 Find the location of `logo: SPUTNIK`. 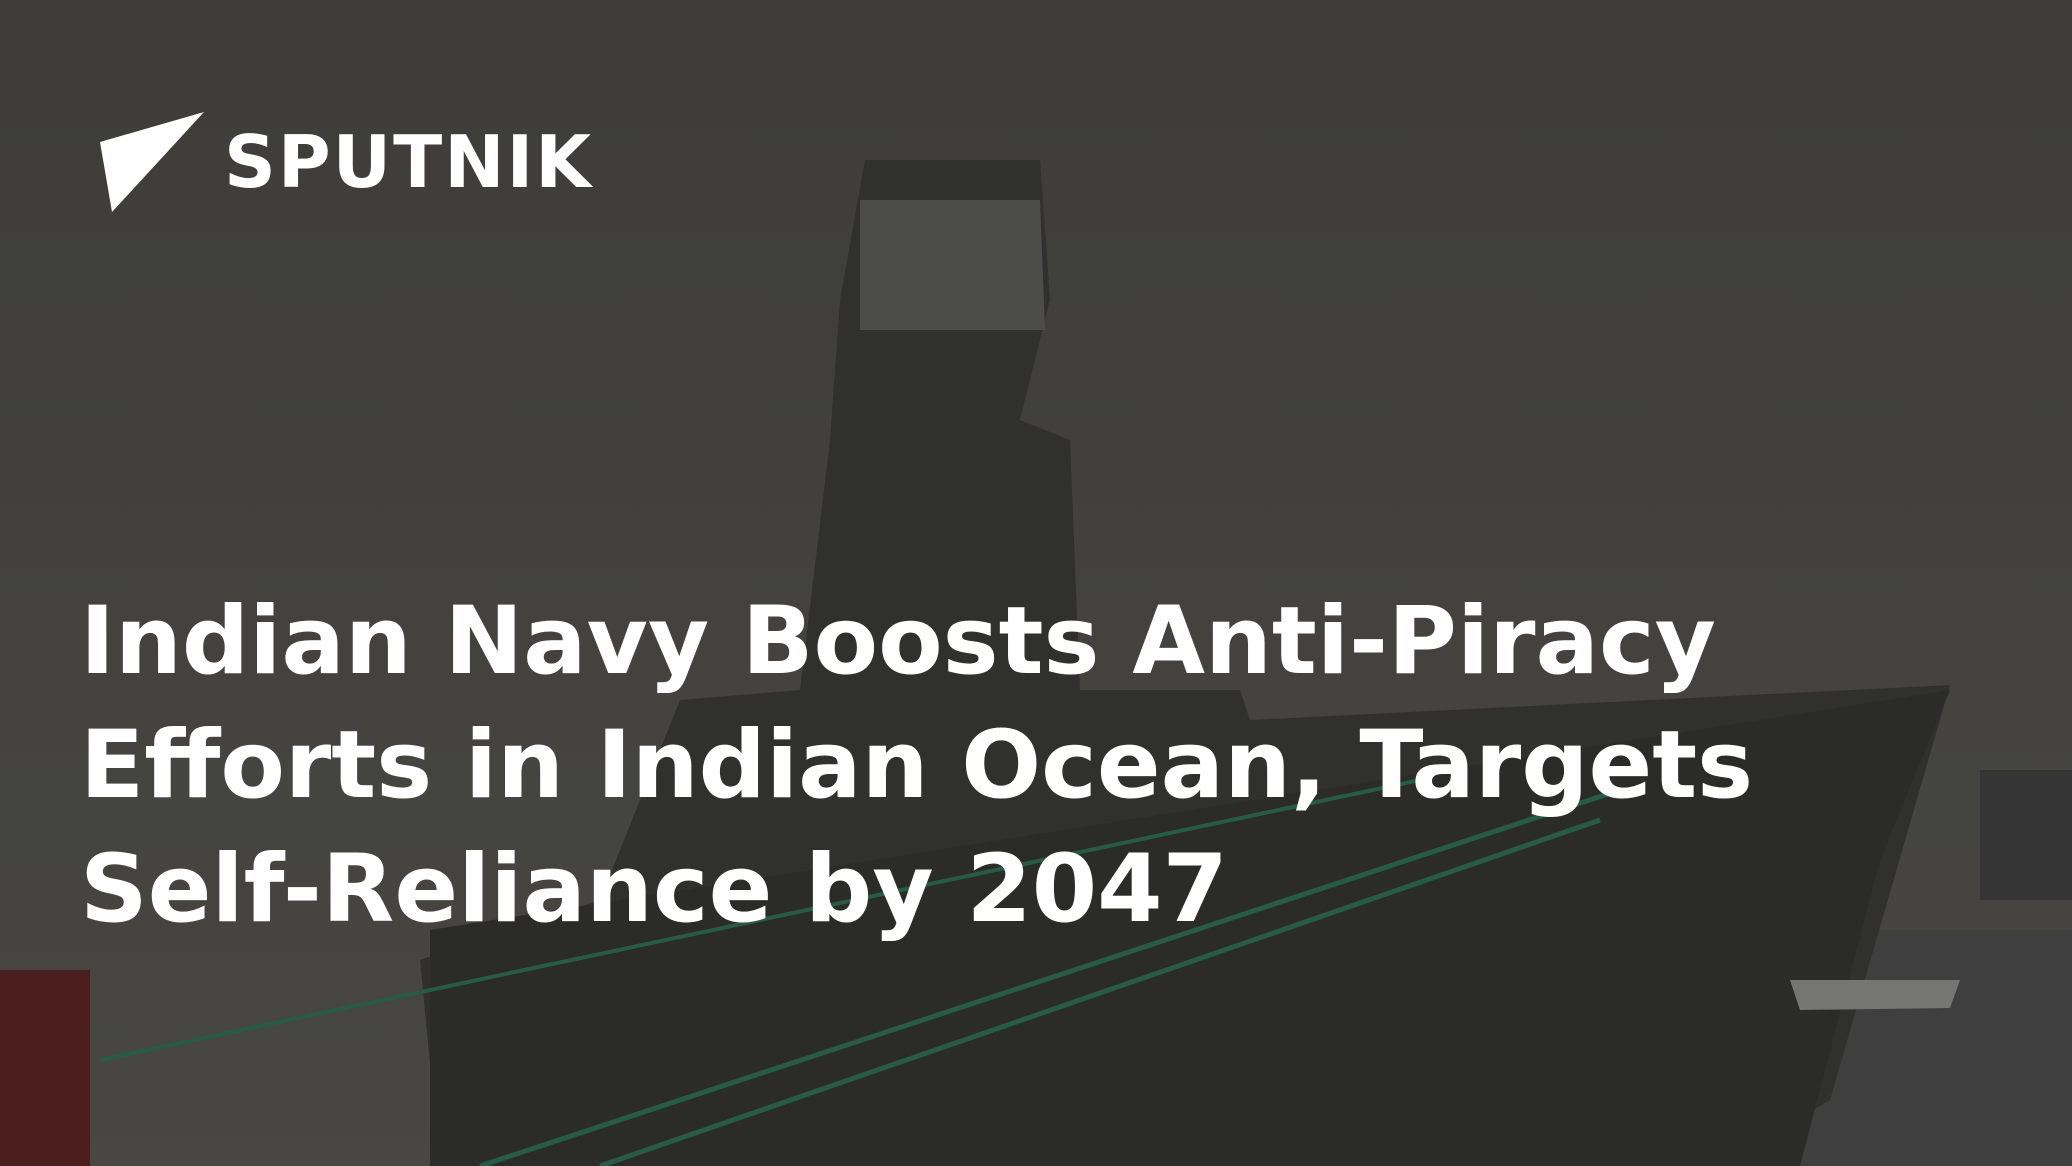

logo: SPUTNIK is located at coordinates (346, 162).